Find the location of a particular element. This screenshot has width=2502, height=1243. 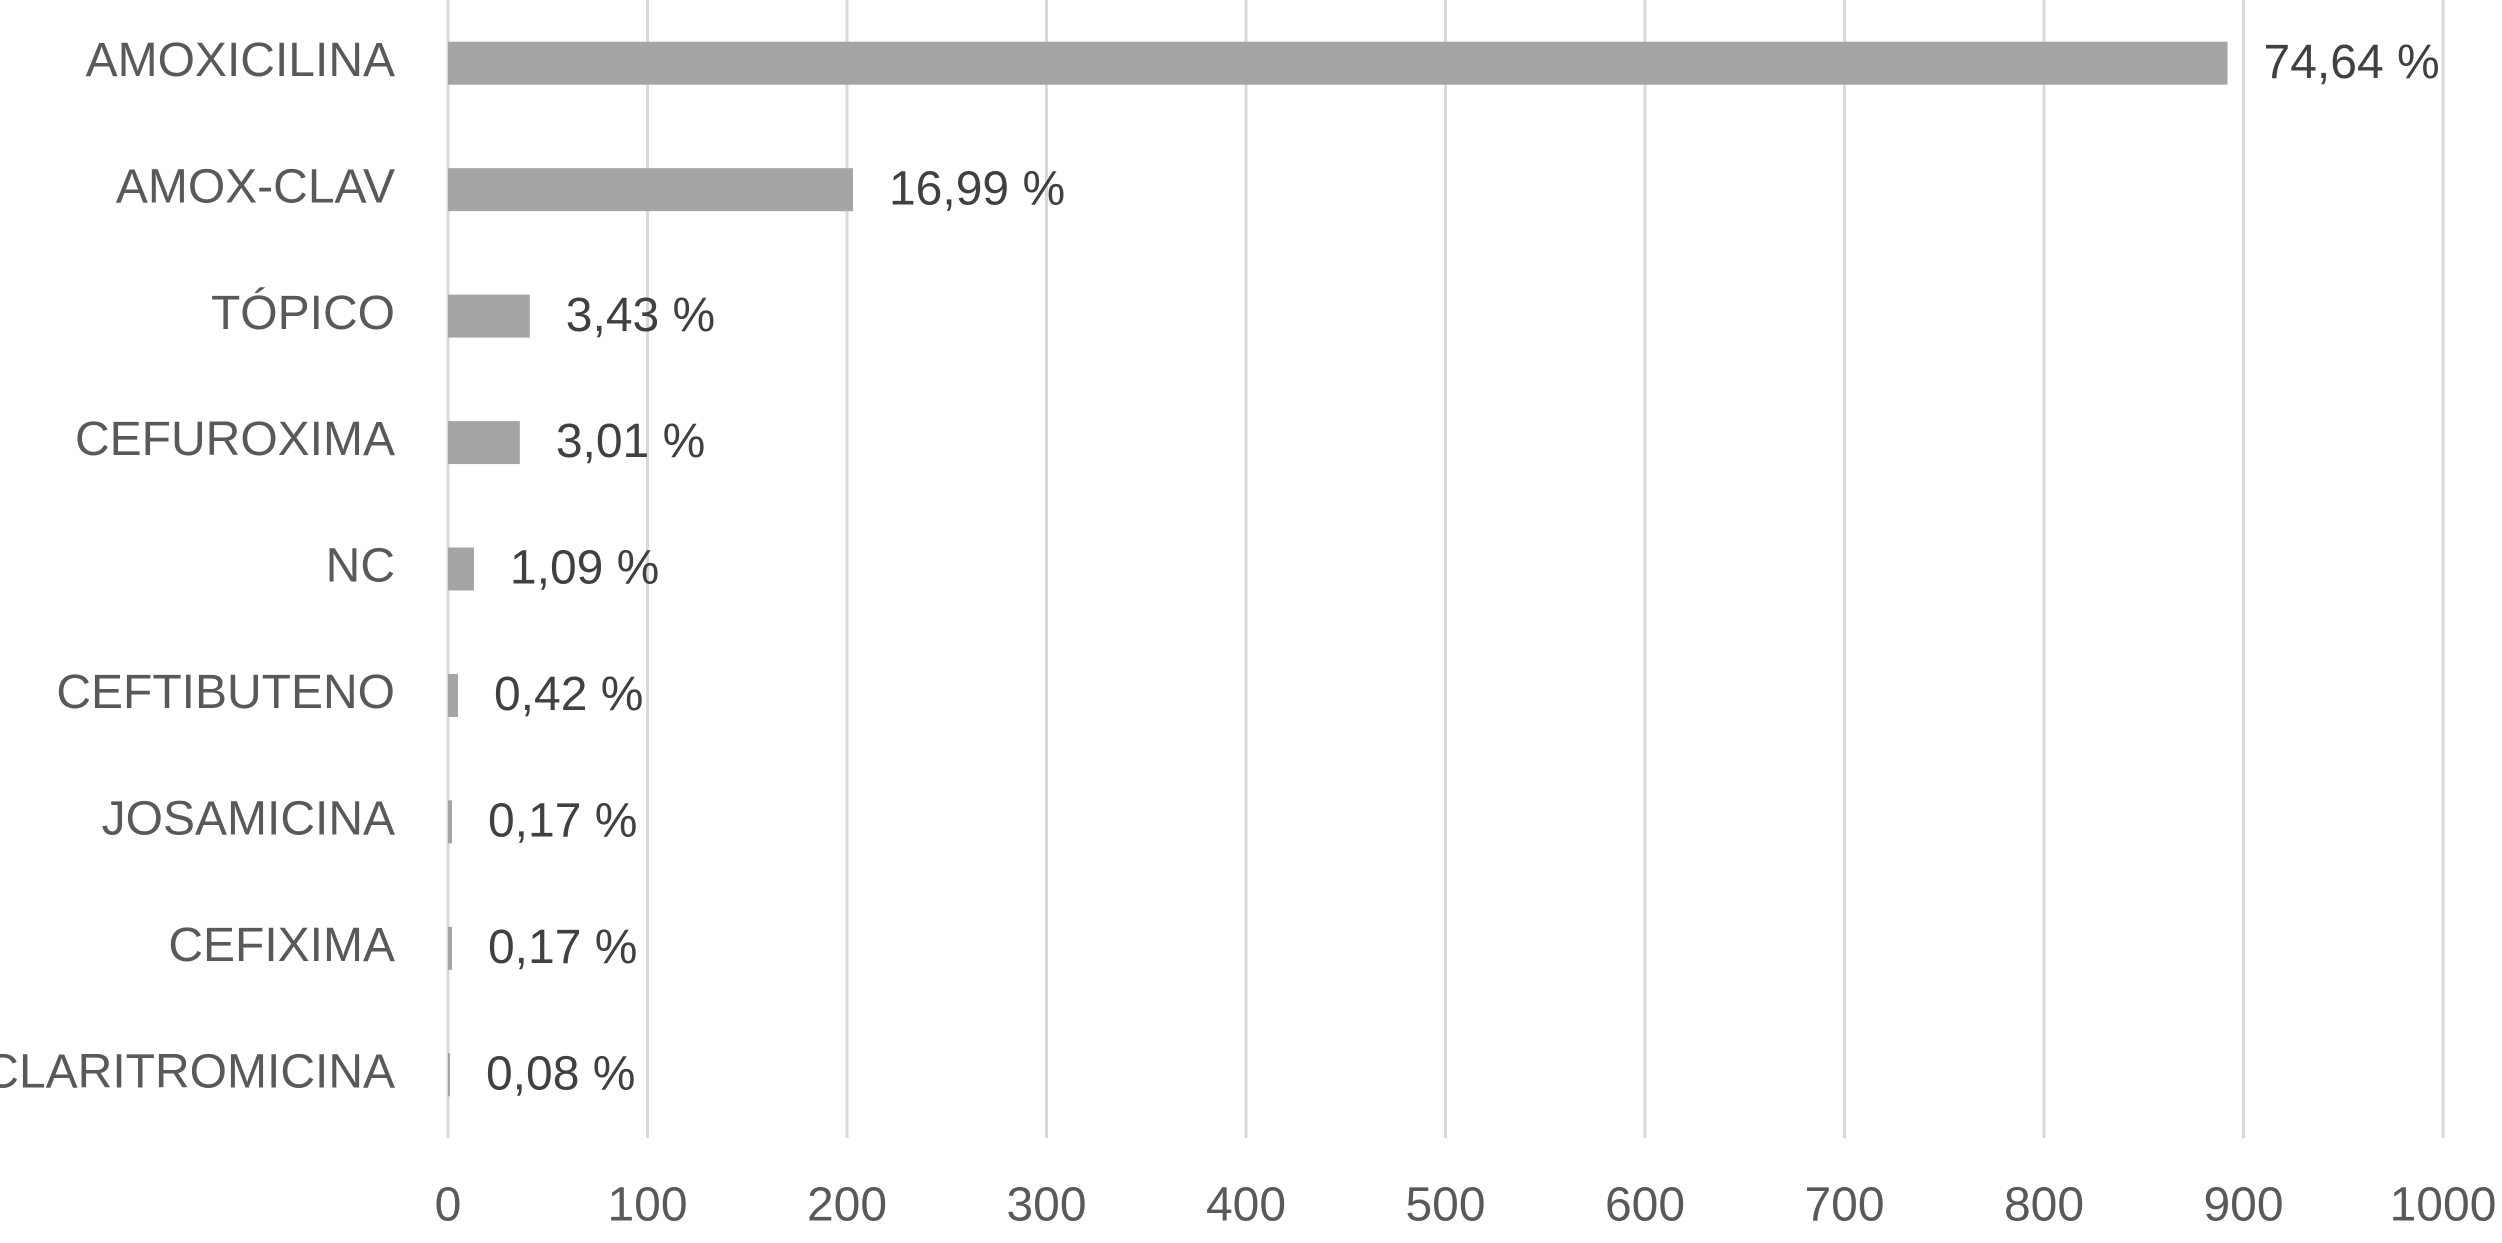

x-tick-label: 500 is located at coordinates (1445, 1205).